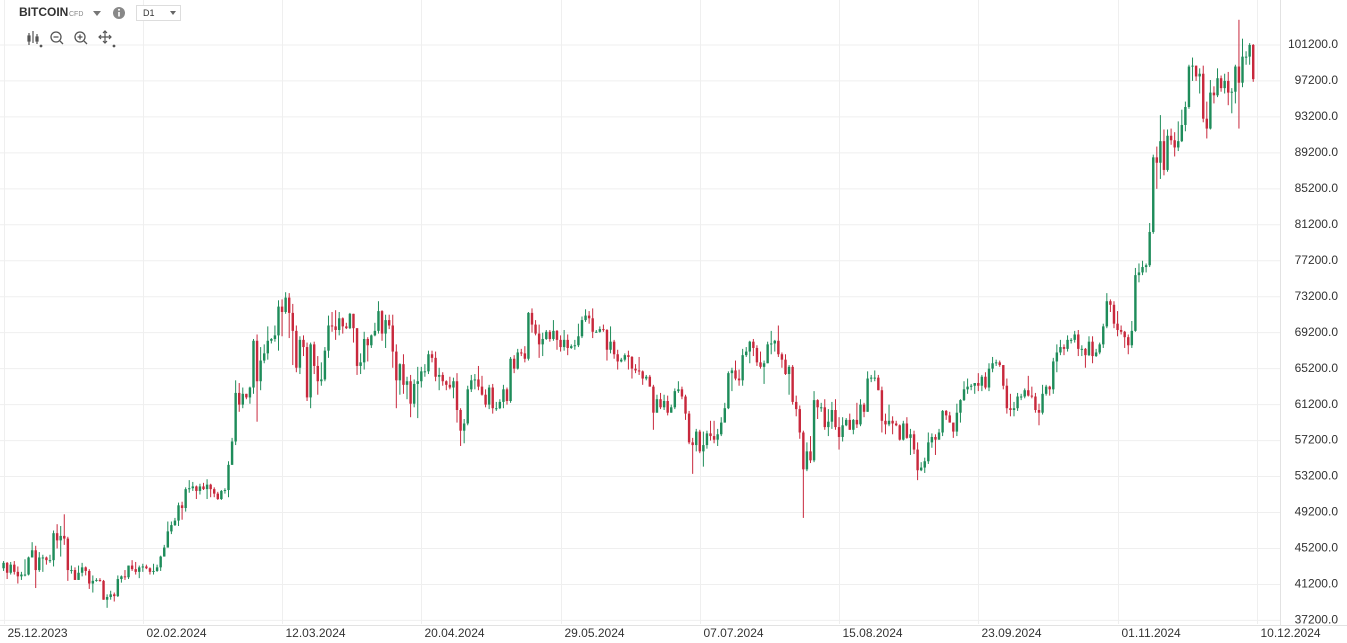 Image resolution: width=1347 pixels, height=643 pixels. Describe the element at coordinates (1317, 404) in the screenshot. I see `y-tick-label: 61200.0` at that location.